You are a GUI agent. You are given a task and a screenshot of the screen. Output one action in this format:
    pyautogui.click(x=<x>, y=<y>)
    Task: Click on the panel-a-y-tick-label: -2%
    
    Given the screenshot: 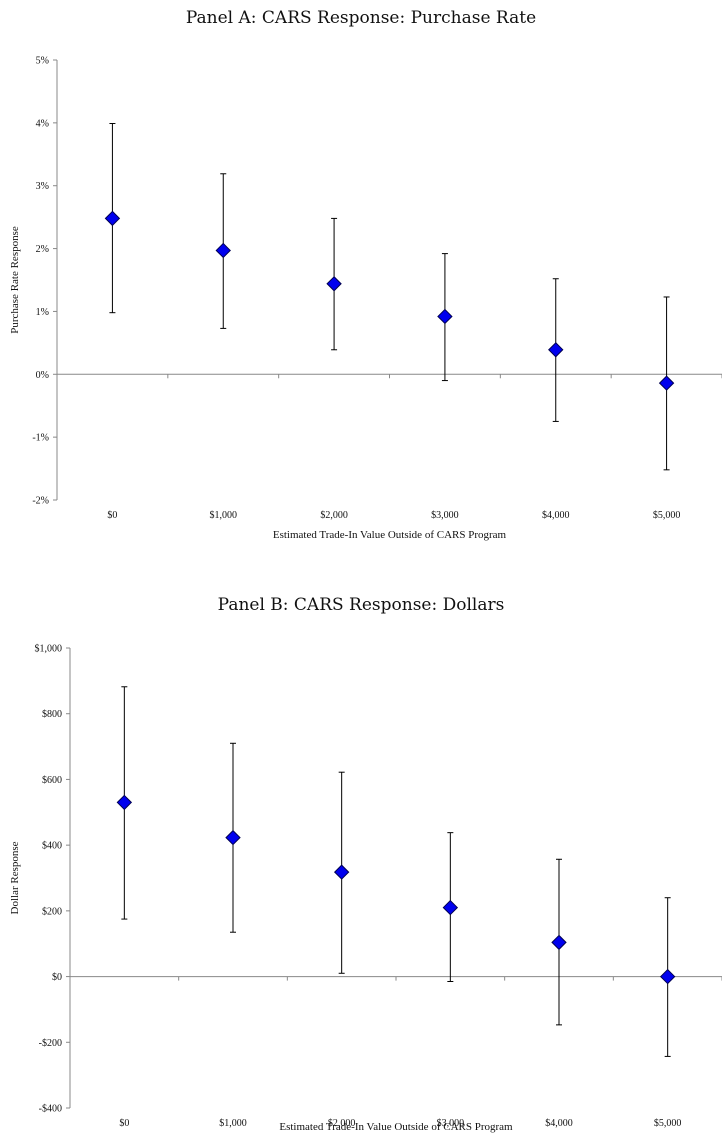 What is the action you would take?
    pyautogui.click(x=40, y=501)
    